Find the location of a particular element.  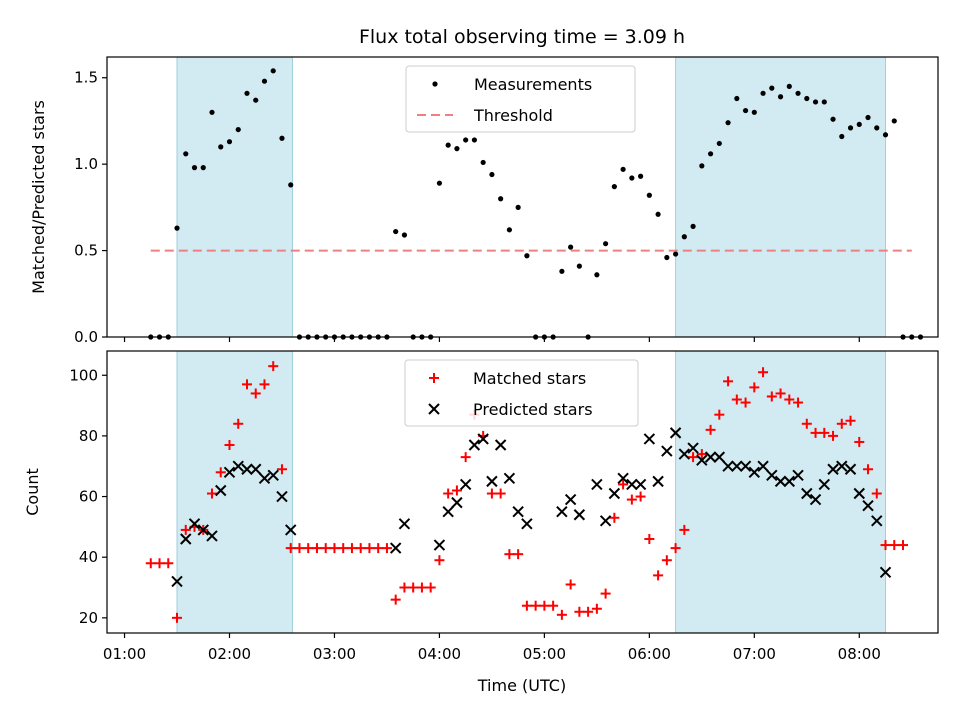

y-tick-label: 1.0 is located at coordinates (86, 164).